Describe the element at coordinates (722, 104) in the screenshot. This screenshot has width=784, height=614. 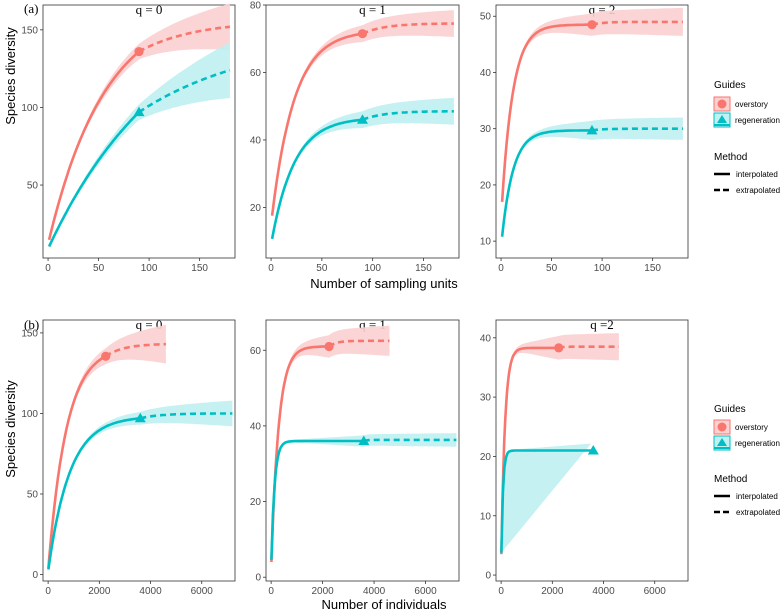
I see `legend-overstory-marker` at that location.